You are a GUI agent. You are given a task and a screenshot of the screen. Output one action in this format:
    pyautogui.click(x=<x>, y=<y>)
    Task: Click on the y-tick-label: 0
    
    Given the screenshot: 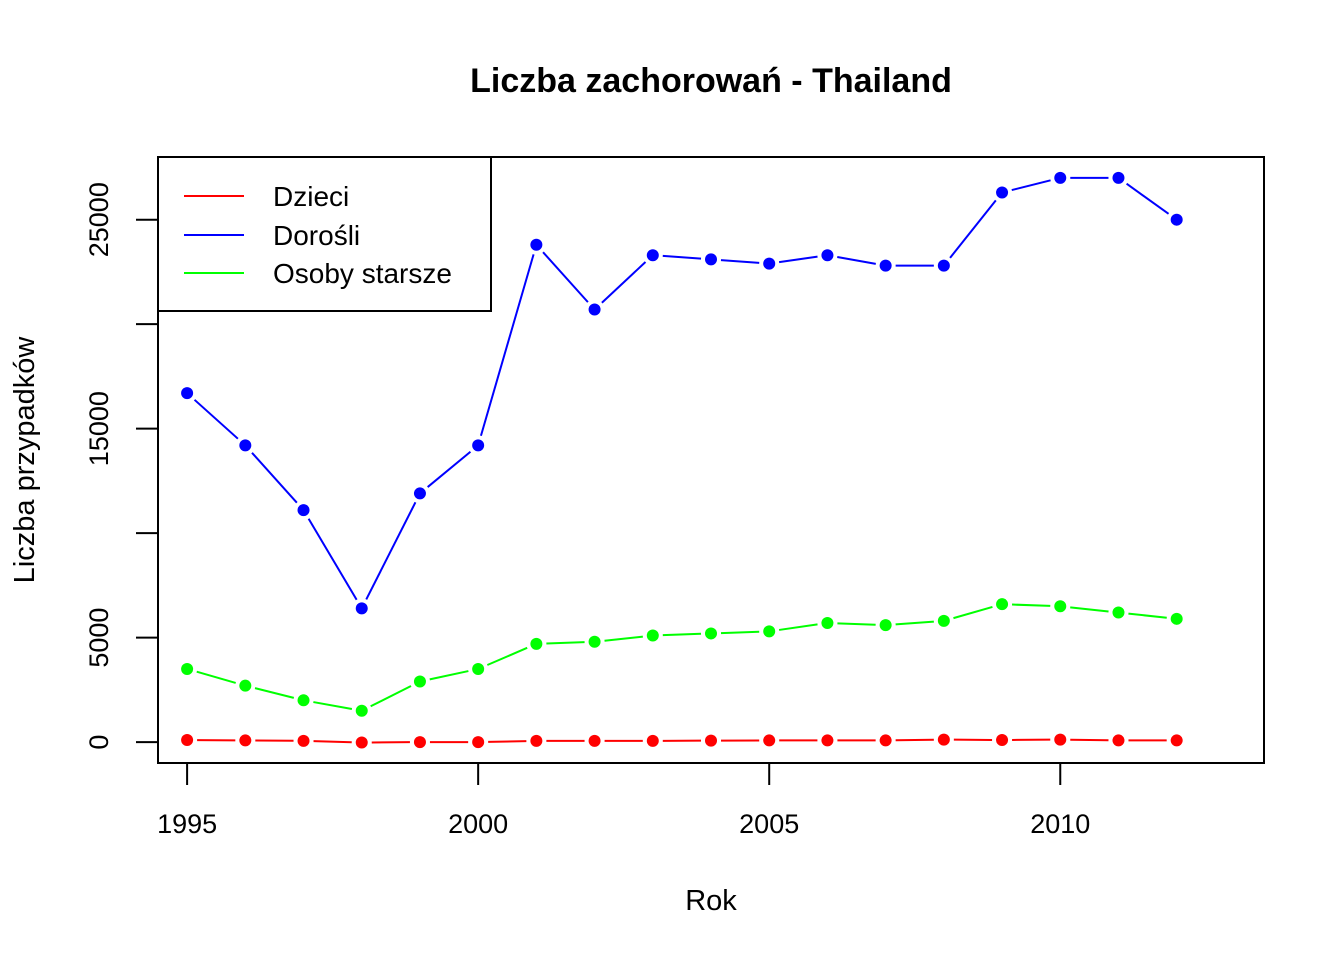 What is the action you would take?
    pyautogui.click(x=99, y=742)
    